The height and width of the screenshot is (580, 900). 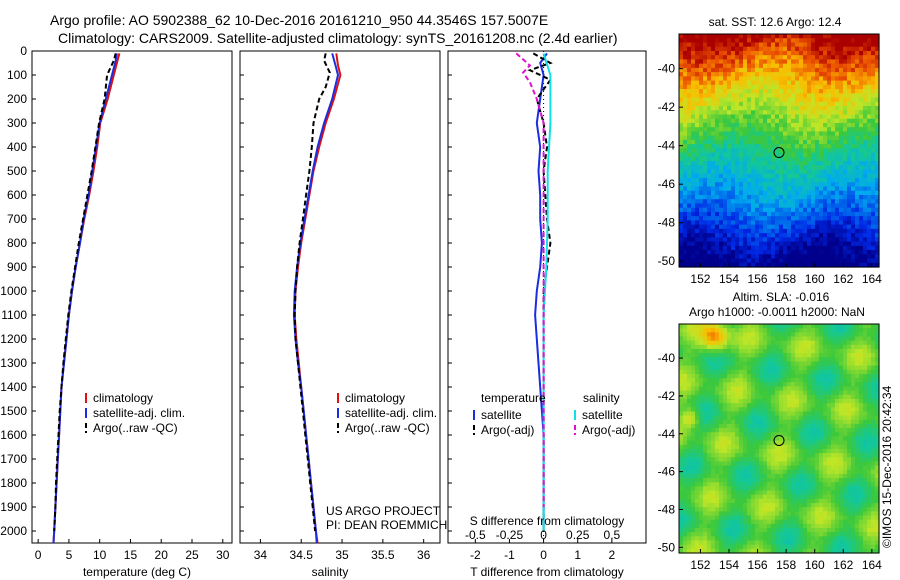 I want to click on depth-tick-label-0: 0, so click(x=23, y=51).